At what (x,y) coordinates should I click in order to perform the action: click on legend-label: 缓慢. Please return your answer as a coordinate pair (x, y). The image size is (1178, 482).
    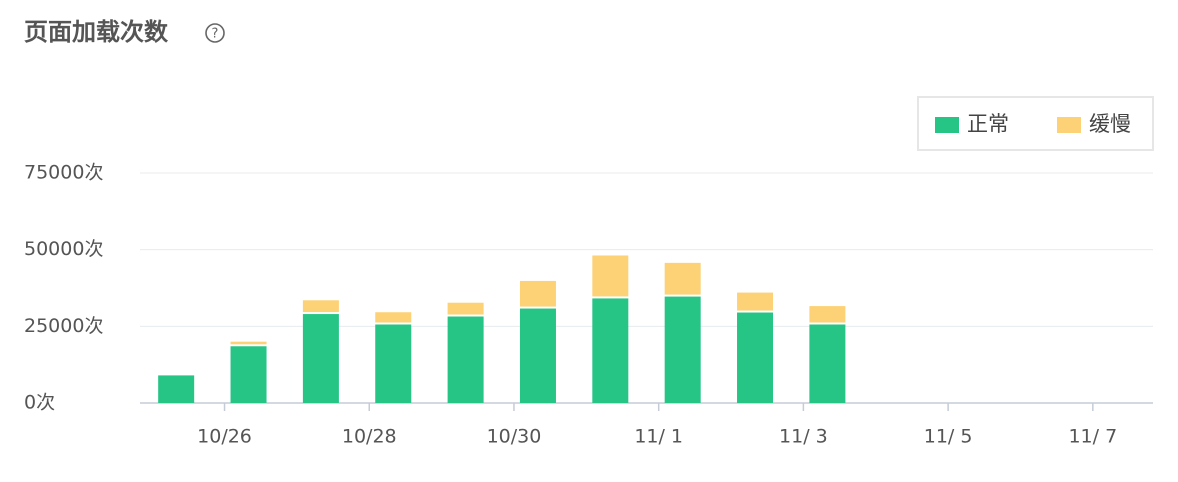
    Looking at the image, I should click on (1110, 124).